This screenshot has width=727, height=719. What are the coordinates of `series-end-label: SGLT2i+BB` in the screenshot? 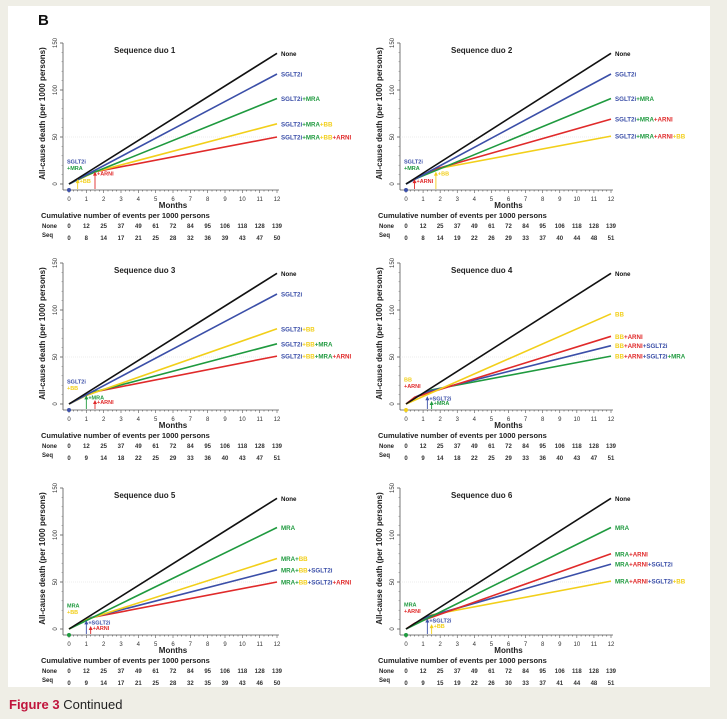 It's located at (298, 329).